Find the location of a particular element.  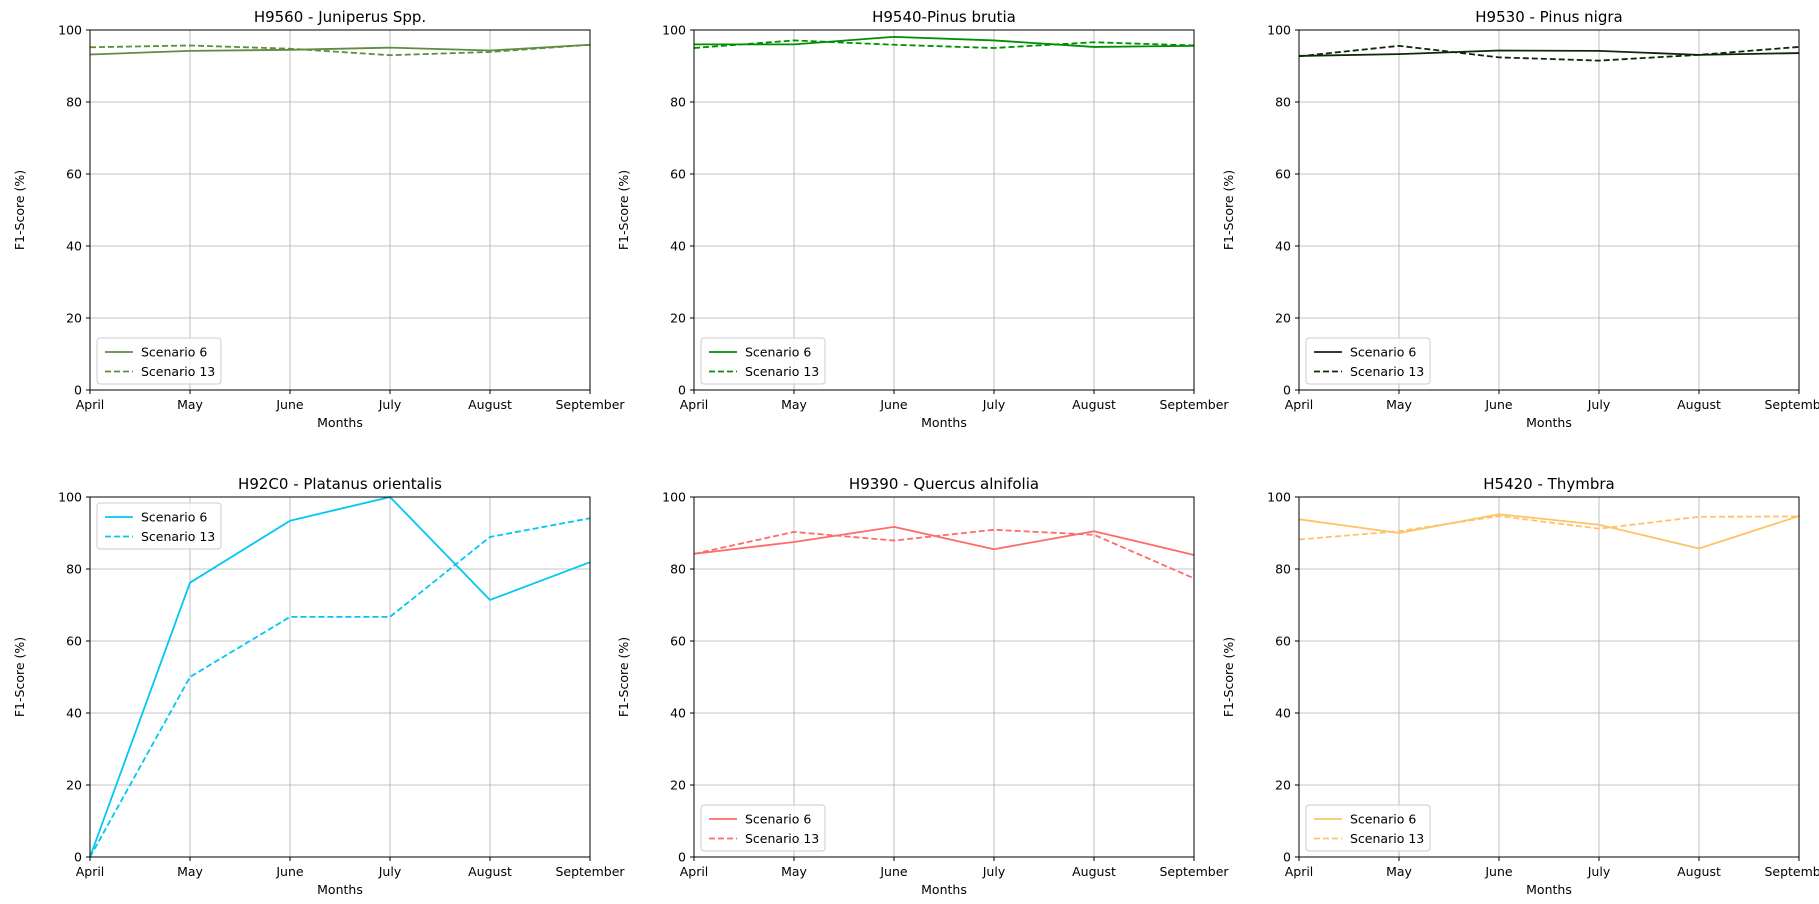

chart-title: H9390 - Quercus alnifolia is located at coordinates (944, 484).